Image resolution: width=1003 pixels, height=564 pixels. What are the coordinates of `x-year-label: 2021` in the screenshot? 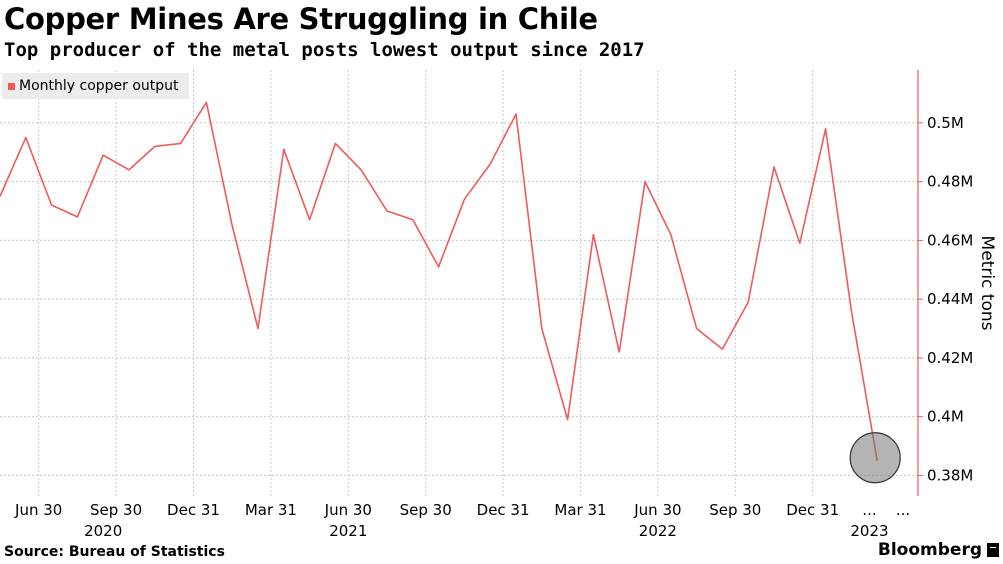 It's located at (348, 531).